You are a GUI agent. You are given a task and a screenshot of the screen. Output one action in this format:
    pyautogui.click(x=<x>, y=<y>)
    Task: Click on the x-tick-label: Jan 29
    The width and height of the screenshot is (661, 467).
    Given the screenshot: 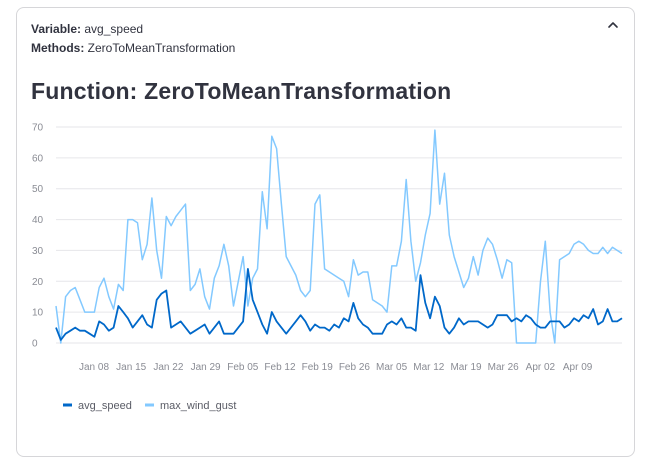 What is the action you would take?
    pyautogui.click(x=206, y=367)
    